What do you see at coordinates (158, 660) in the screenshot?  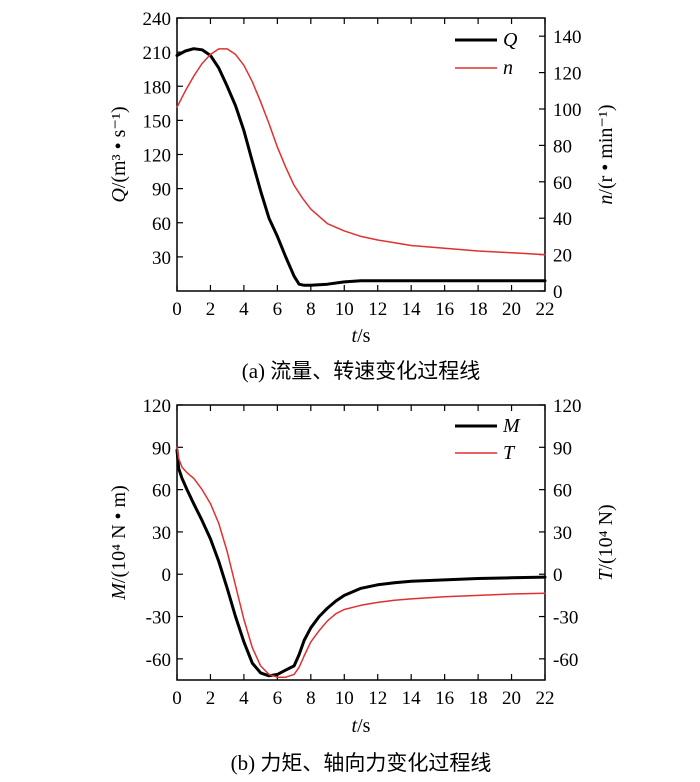 I see `y-left-tick-label: -60` at bounding box center [158, 660].